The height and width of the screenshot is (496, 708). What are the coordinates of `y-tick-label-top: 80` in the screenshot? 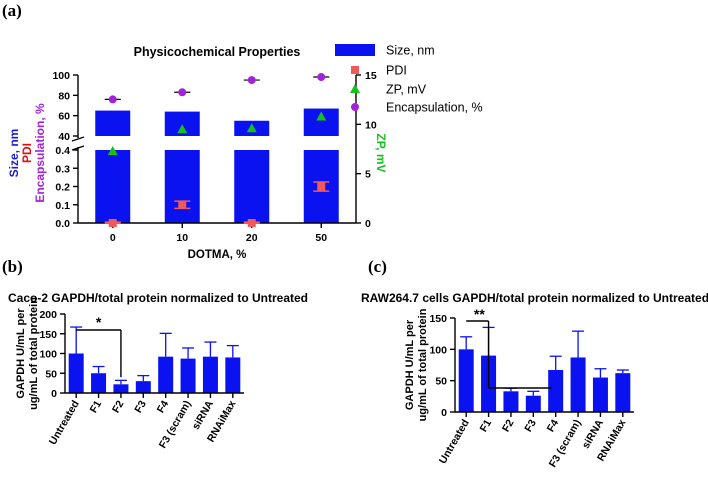 It's located at (64, 96).